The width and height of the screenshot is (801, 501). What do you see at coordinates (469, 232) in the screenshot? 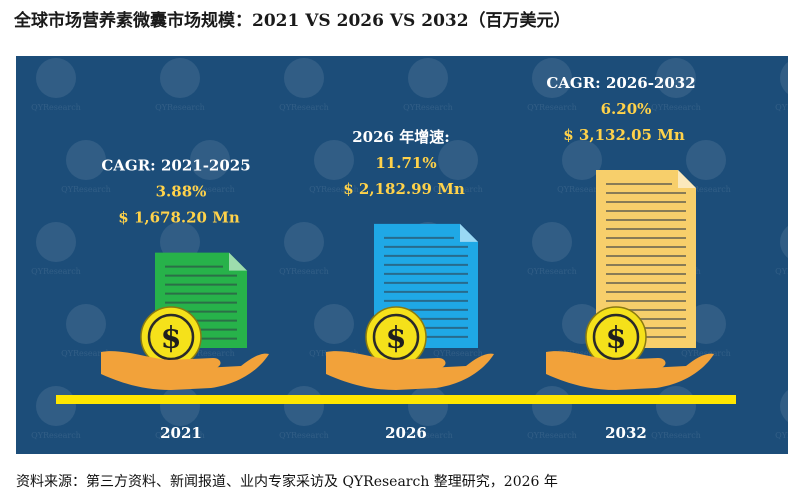
I see `bar-fold-2026` at bounding box center [469, 232].